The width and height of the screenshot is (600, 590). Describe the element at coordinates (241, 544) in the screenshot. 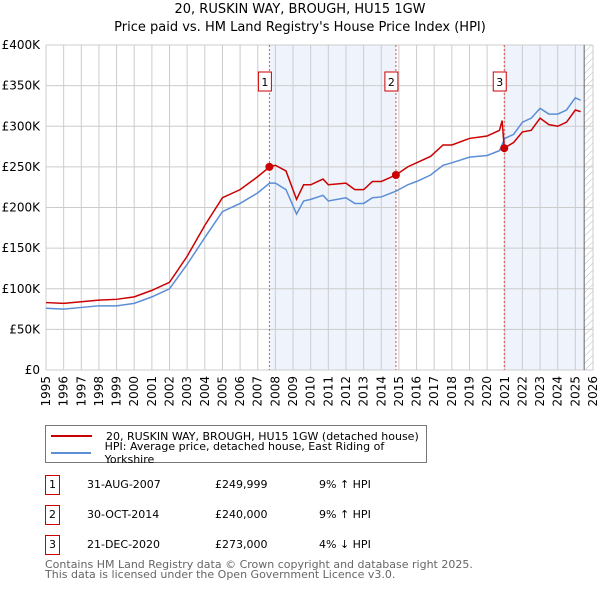

I see `transaction-price: £273,000` at that location.